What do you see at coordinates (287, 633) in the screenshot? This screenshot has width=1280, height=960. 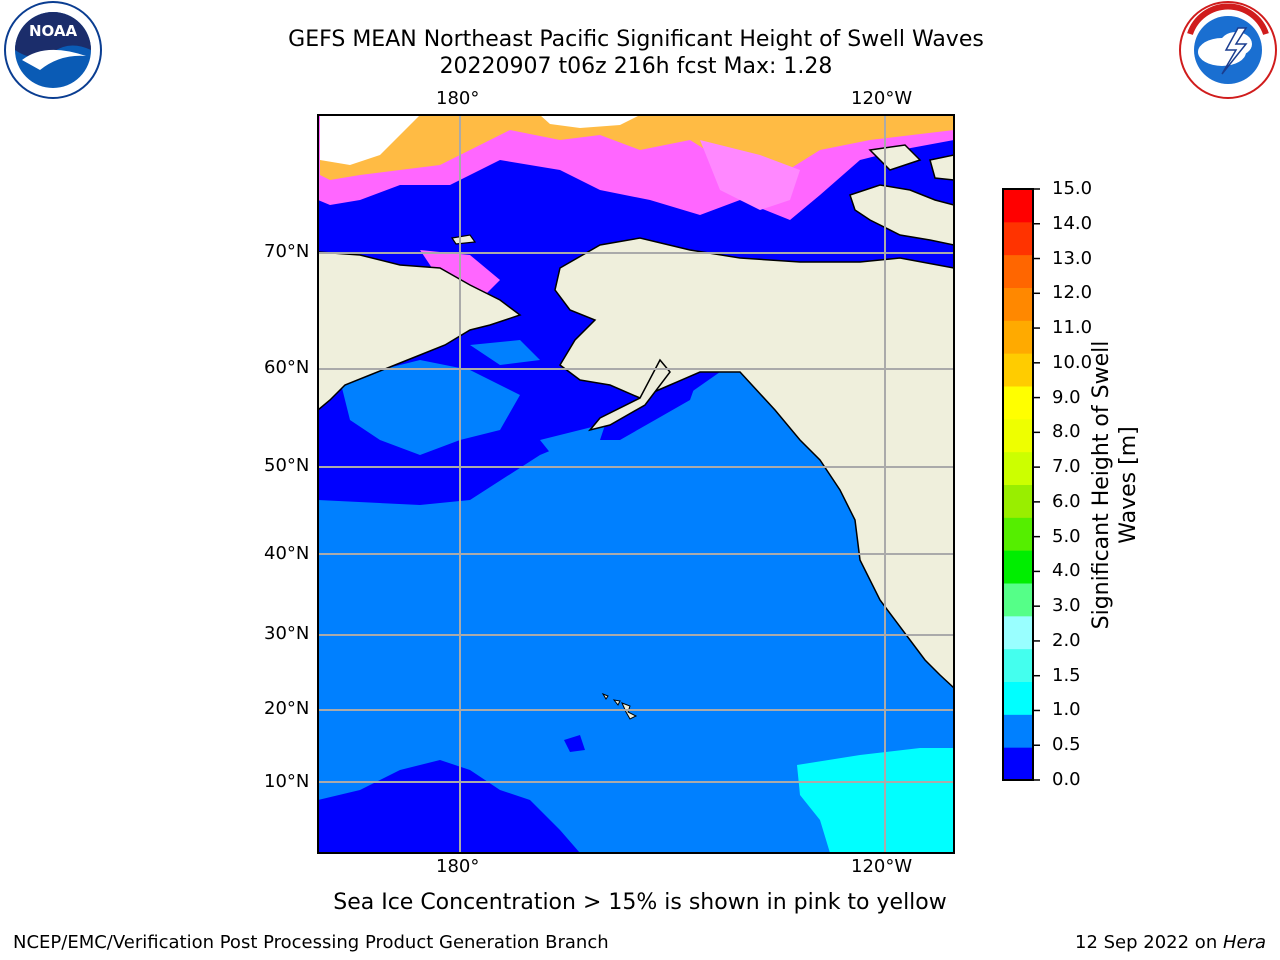 I see `lat-tick-30n: 30°N` at bounding box center [287, 633].